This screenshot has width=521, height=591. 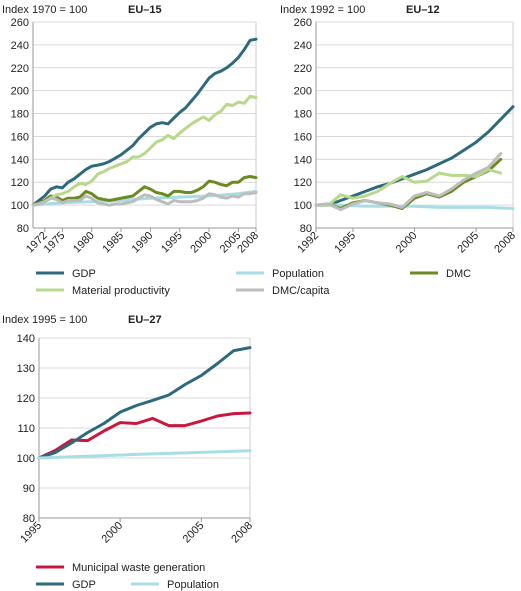 What do you see at coordinates (26, 339) in the screenshot?
I see `eu27-y-tick-label: 140` at bounding box center [26, 339].